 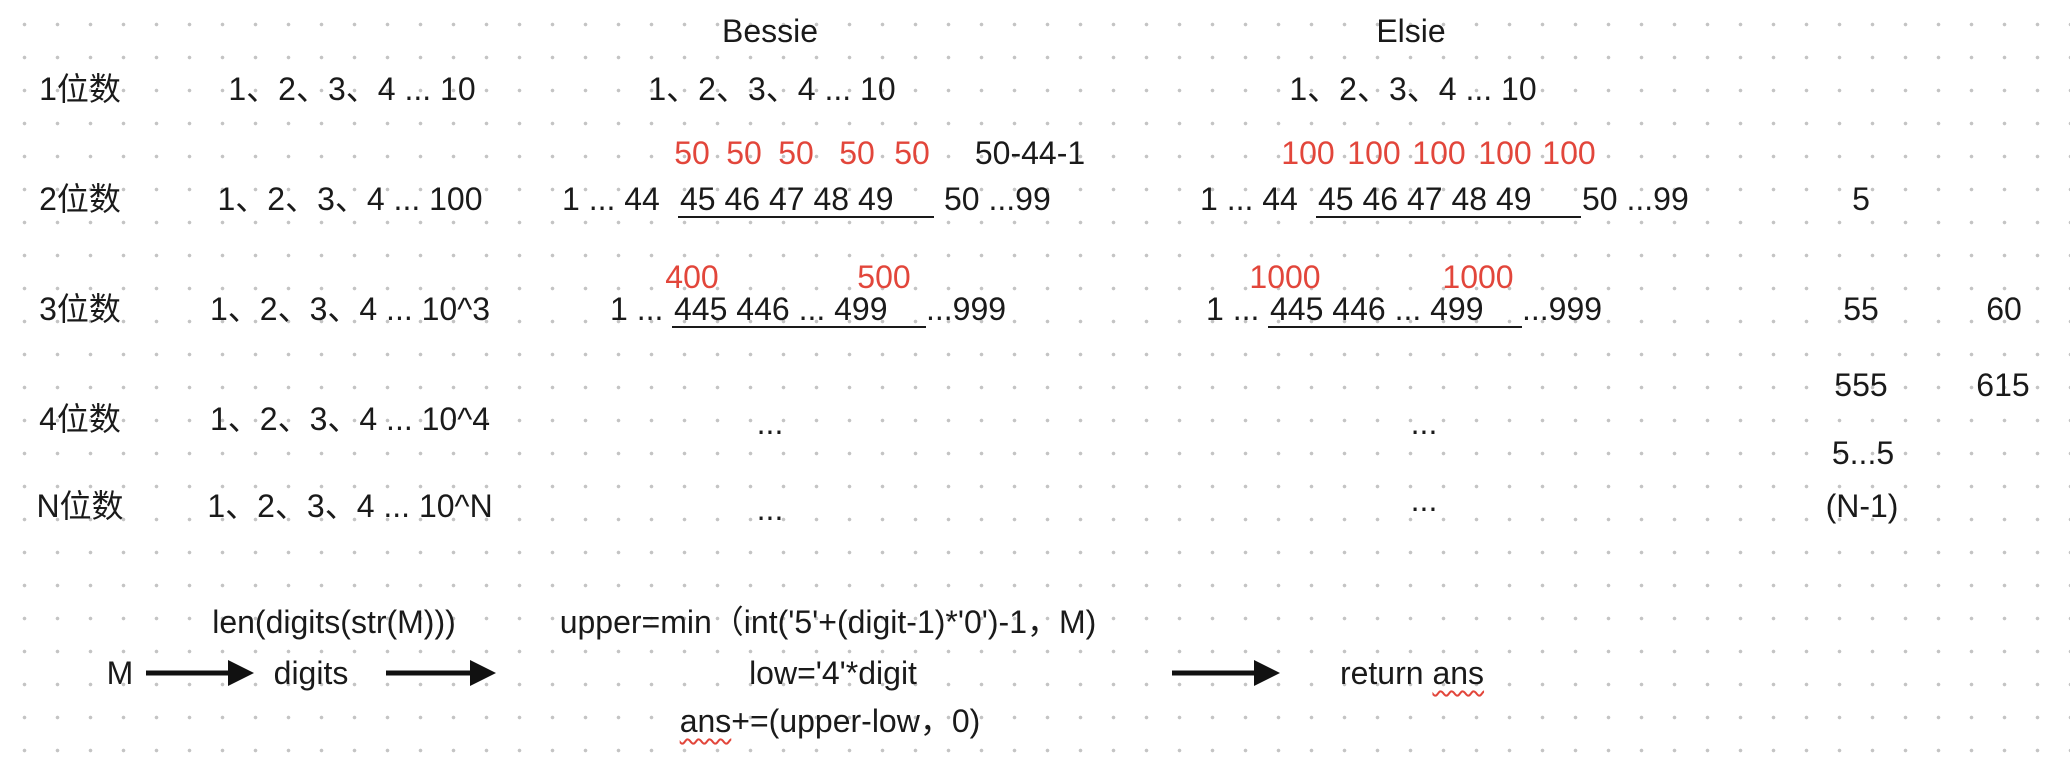 What do you see at coordinates (120, 673) in the screenshot?
I see `flow-input: M` at bounding box center [120, 673].